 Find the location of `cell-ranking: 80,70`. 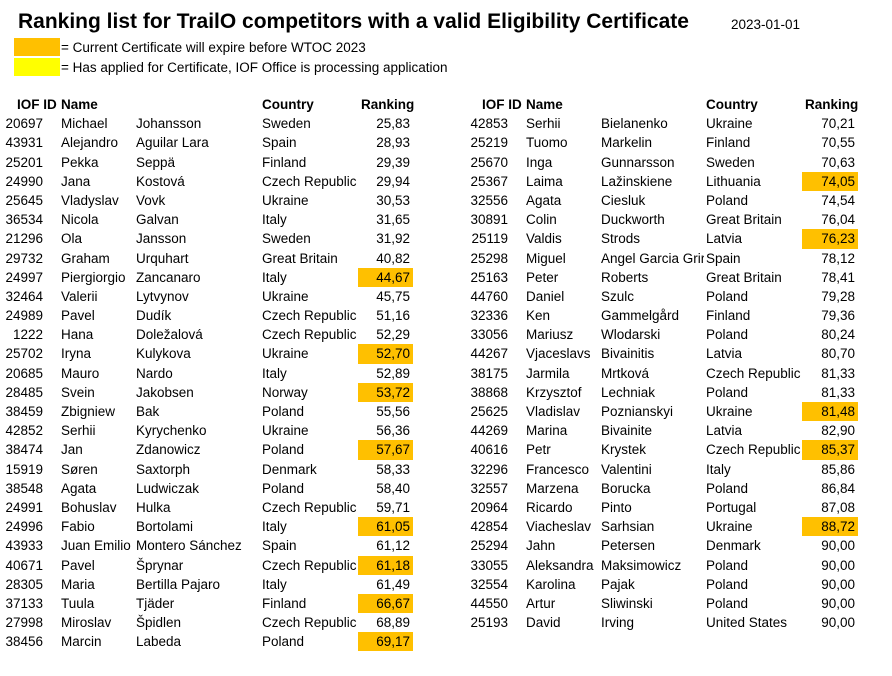

cell-ranking: 80,70 is located at coordinates (838, 354).